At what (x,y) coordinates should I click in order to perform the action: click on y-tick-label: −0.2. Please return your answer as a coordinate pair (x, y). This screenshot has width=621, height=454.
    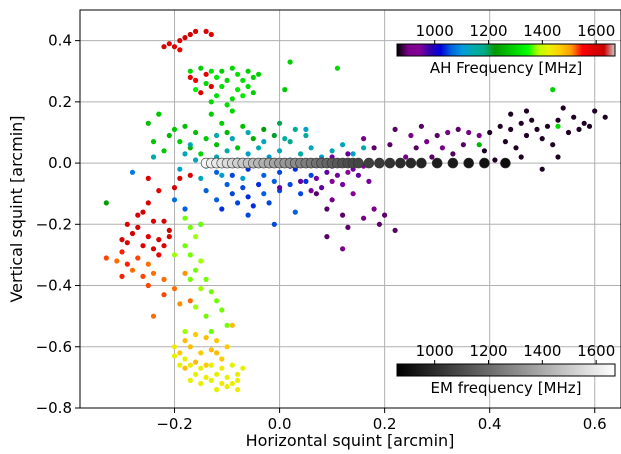
    Looking at the image, I should click on (54, 224).